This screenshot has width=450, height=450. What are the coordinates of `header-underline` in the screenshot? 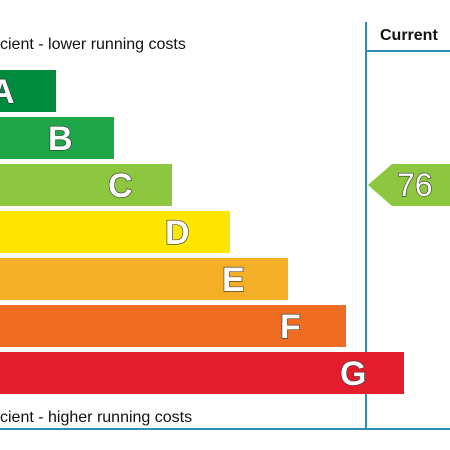 It's located at (407, 51).